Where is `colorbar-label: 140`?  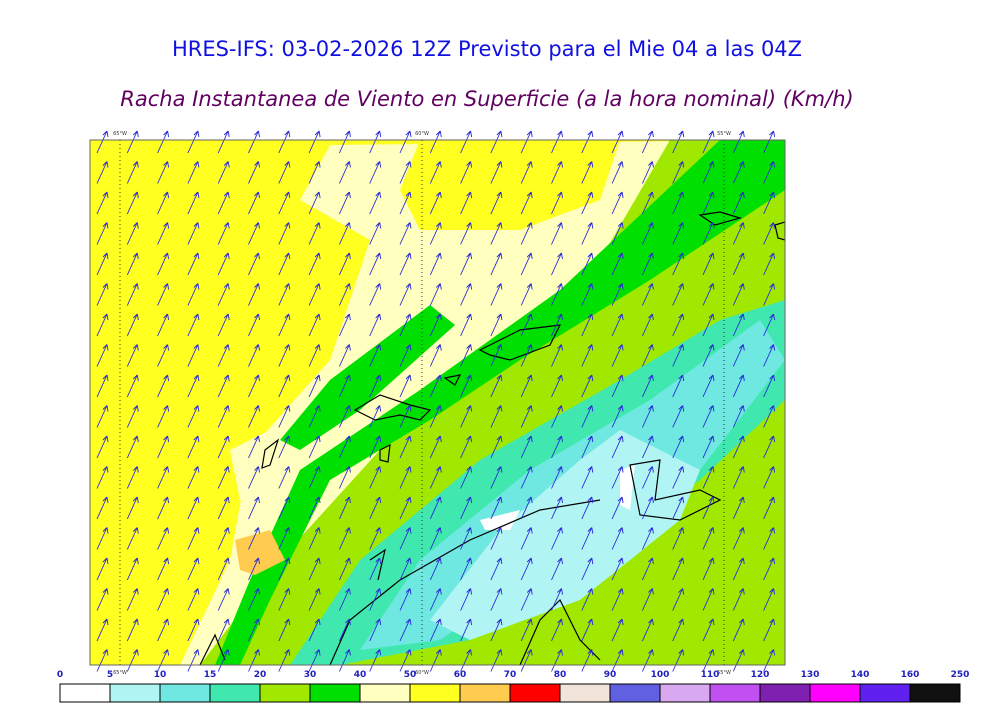
colorbar-label: 140 is located at coordinates (860, 675).